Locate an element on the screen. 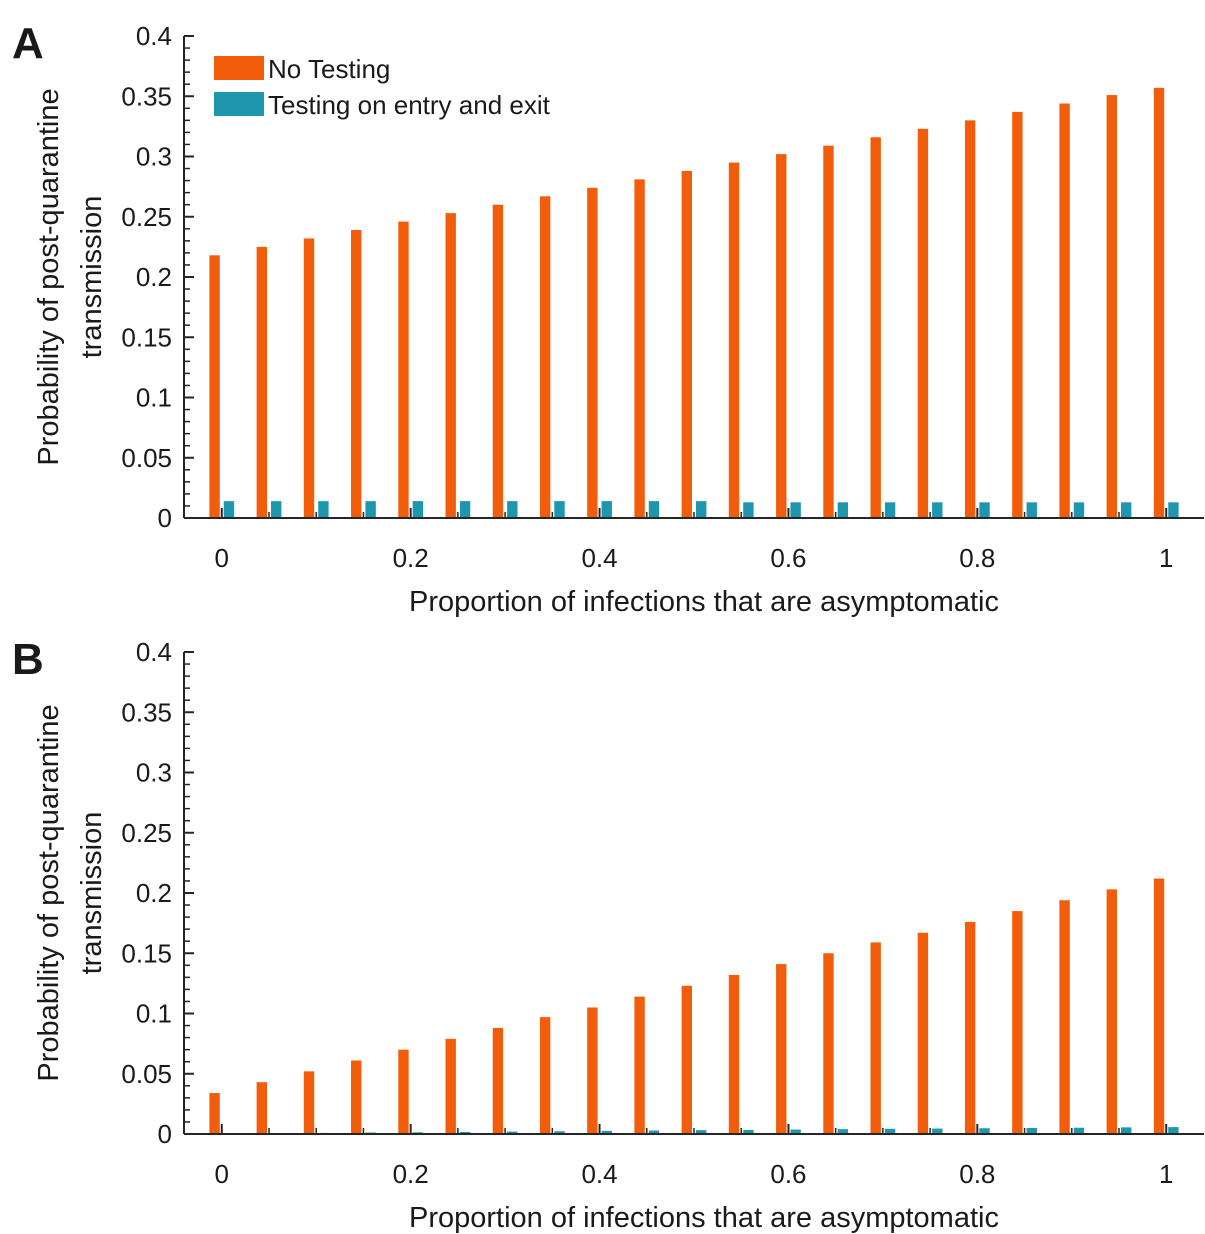 Image resolution: width=1205 pixels, height=1234 pixels. legend-label-1: Testing on entry and exit is located at coordinates (409, 105).